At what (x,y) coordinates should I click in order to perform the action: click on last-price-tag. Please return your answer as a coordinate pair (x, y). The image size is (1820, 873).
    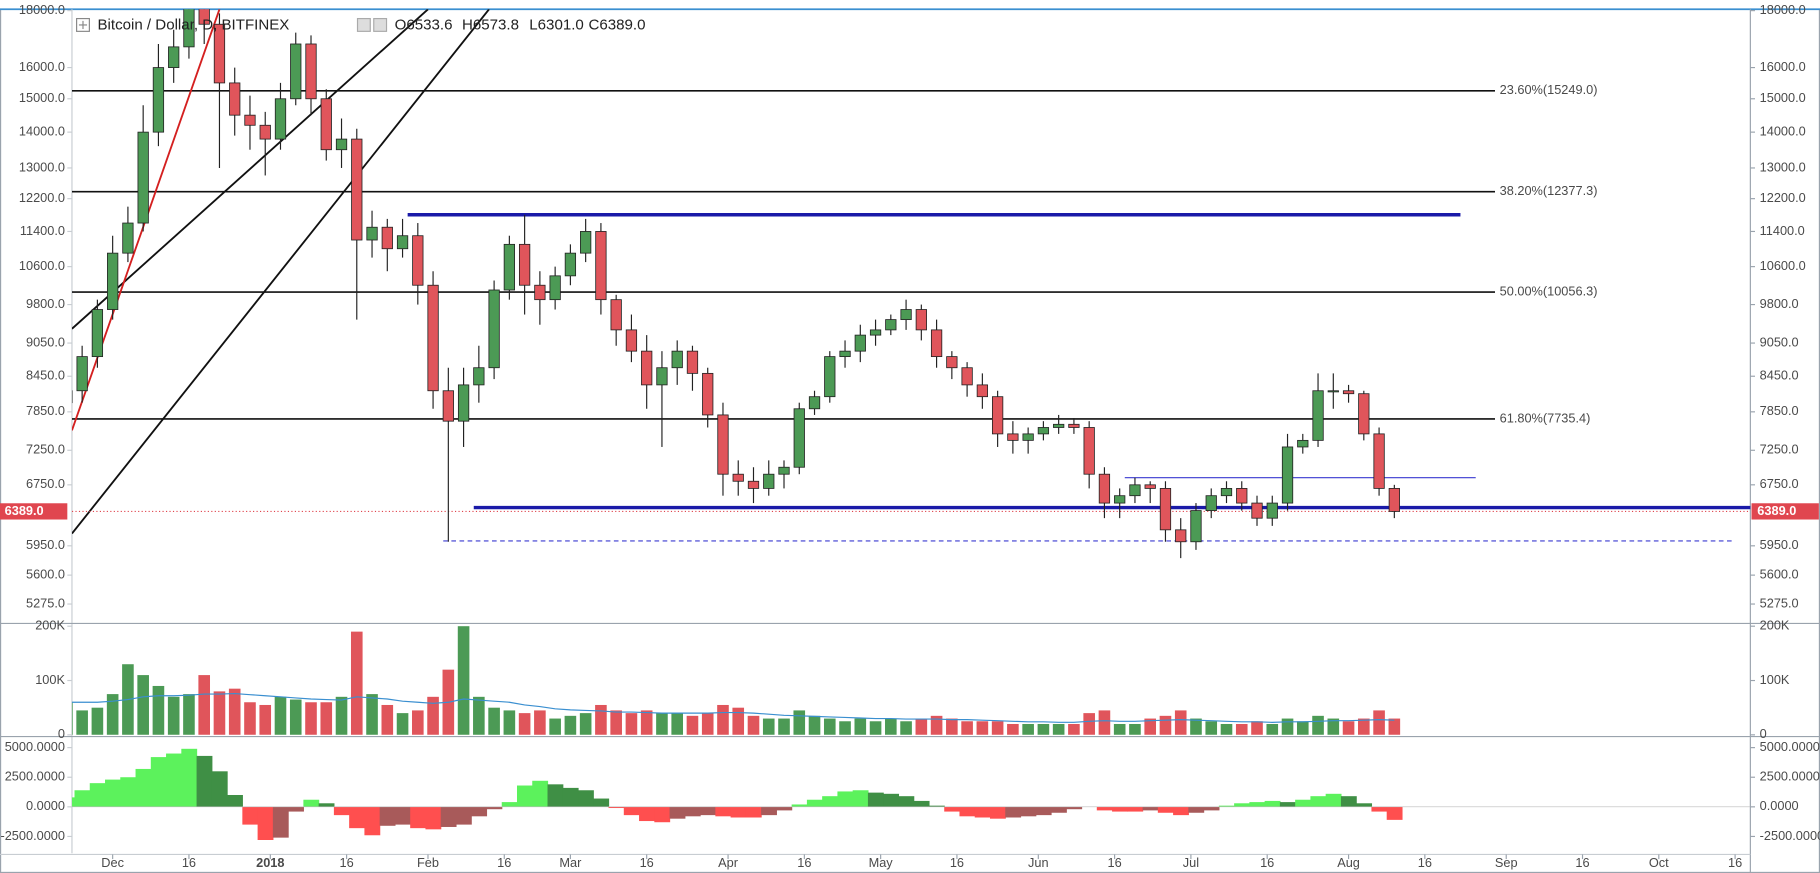
    Looking at the image, I should click on (1785, 511).